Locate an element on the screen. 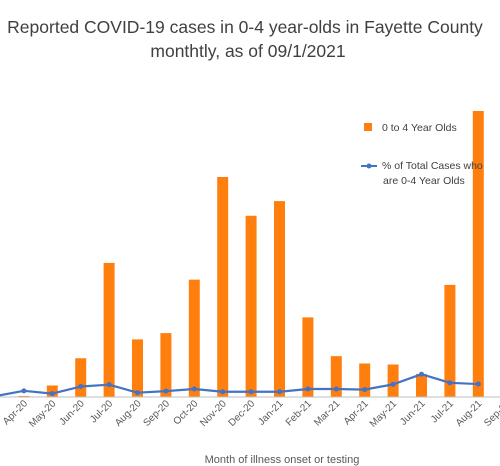 The height and width of the screenshot is (466, 500). x-tick-Jul-20: Jul-20 is located at coordinates (101, 411).